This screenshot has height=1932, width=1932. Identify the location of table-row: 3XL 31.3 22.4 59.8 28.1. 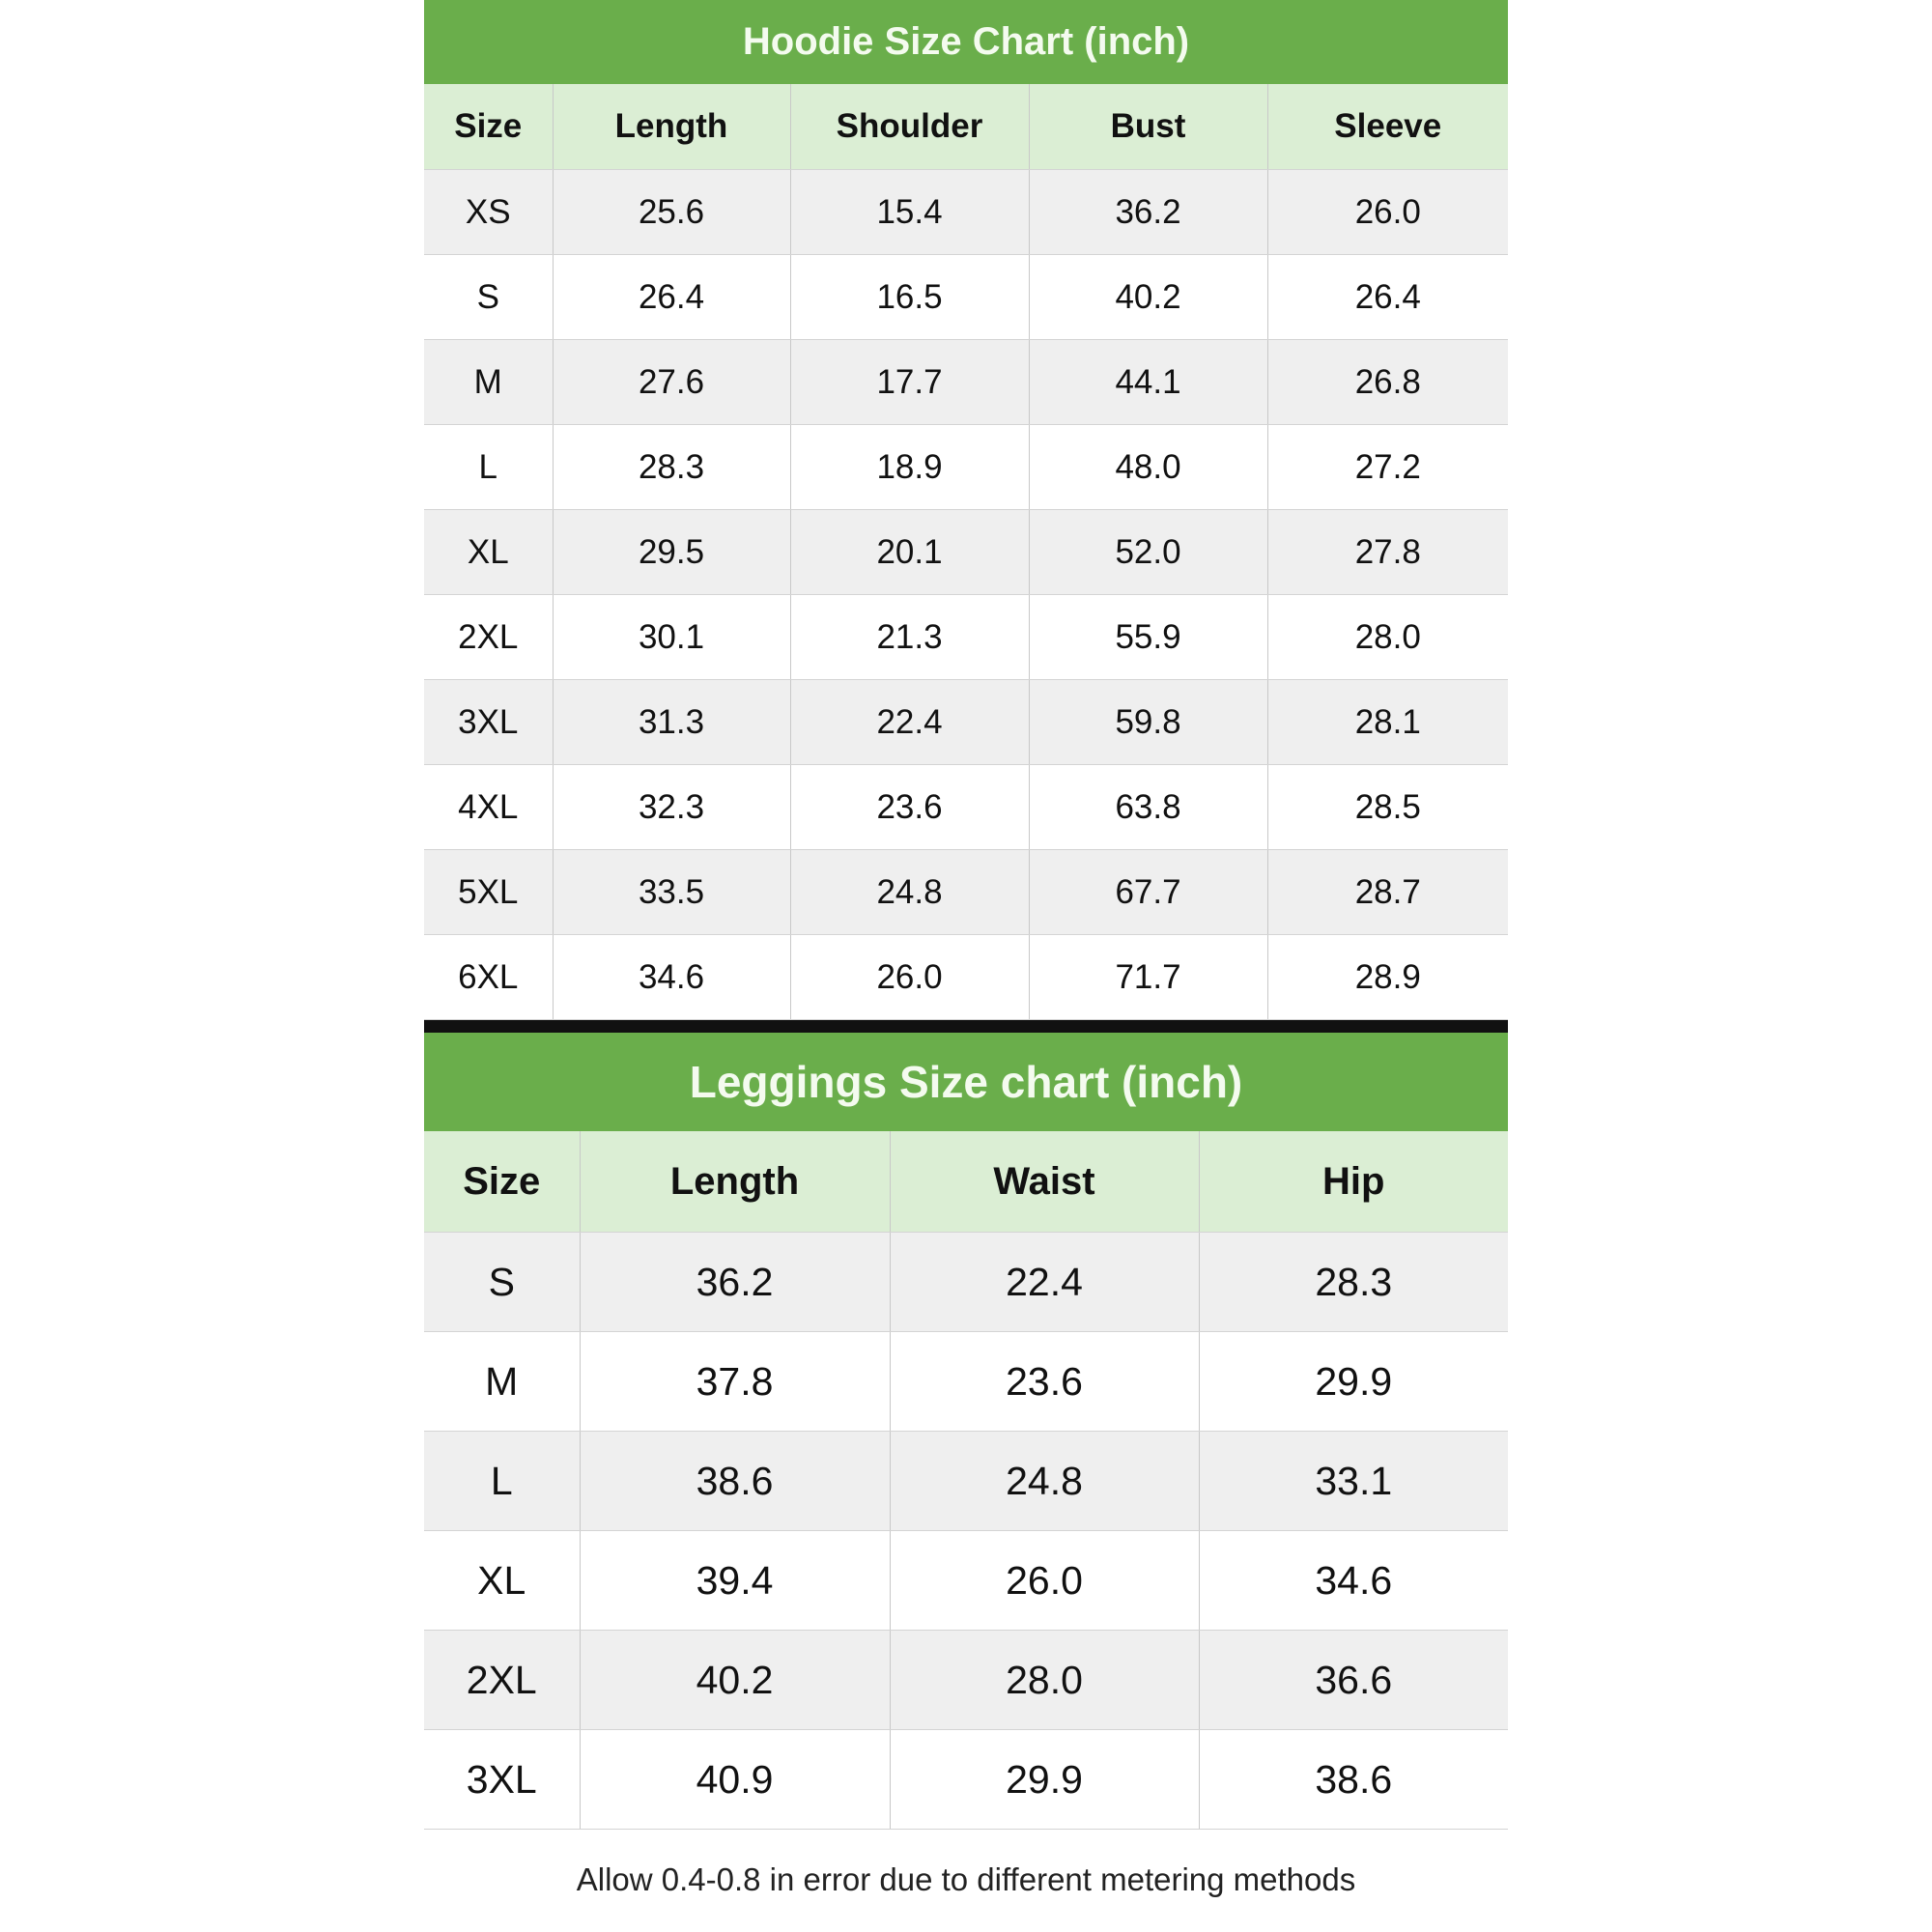
(966, 722).